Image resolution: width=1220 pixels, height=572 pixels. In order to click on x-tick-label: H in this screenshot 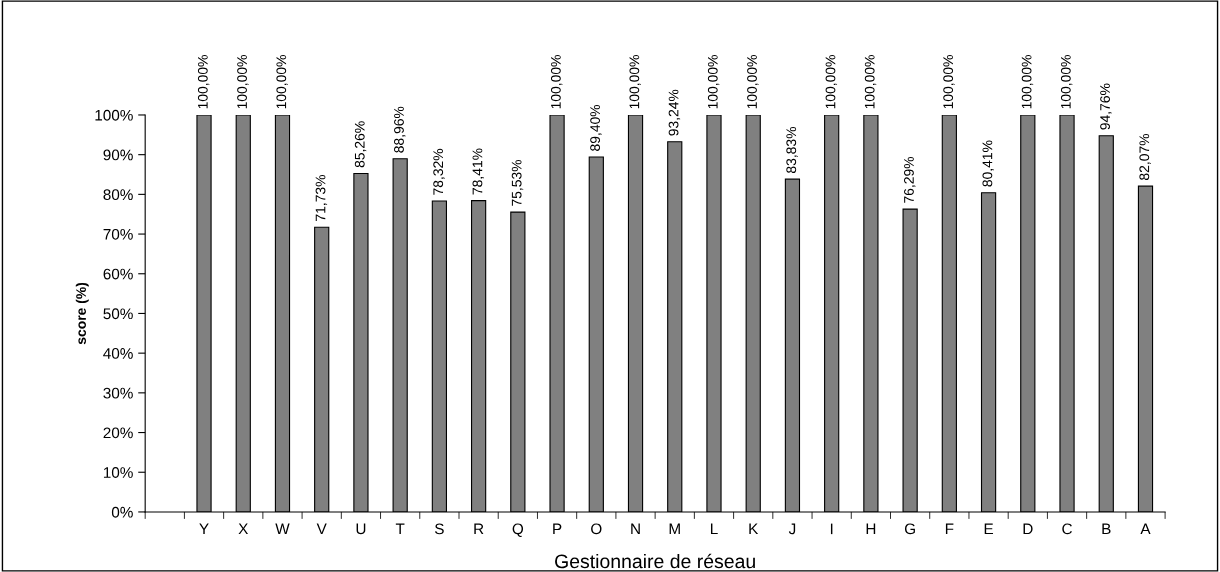, I will do `click(871, 529)`.